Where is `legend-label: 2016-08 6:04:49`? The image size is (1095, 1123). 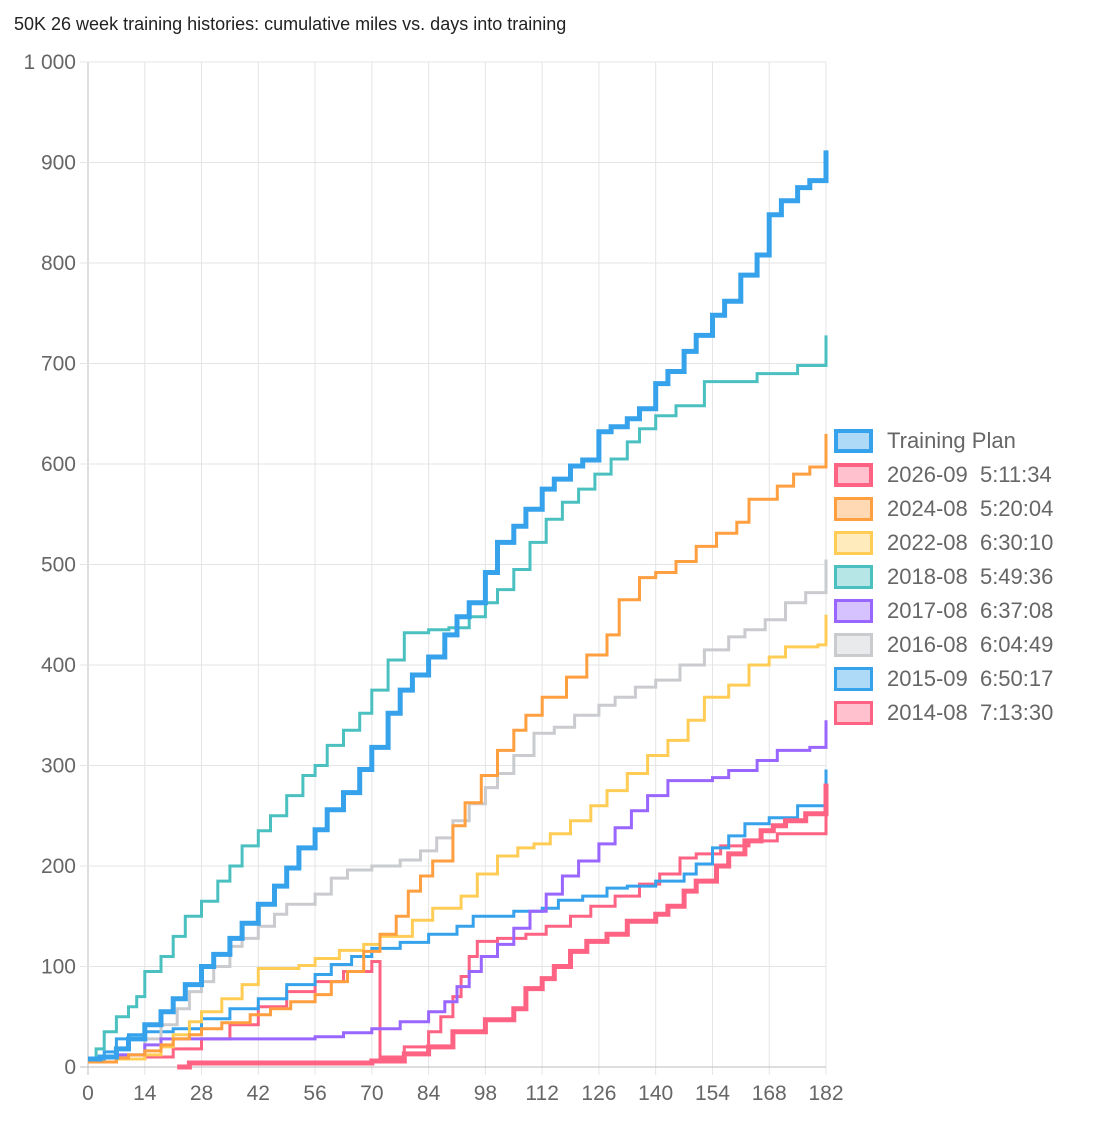 legend-label: 2016-08 6:04:49 is located at coordinates (970, 644).